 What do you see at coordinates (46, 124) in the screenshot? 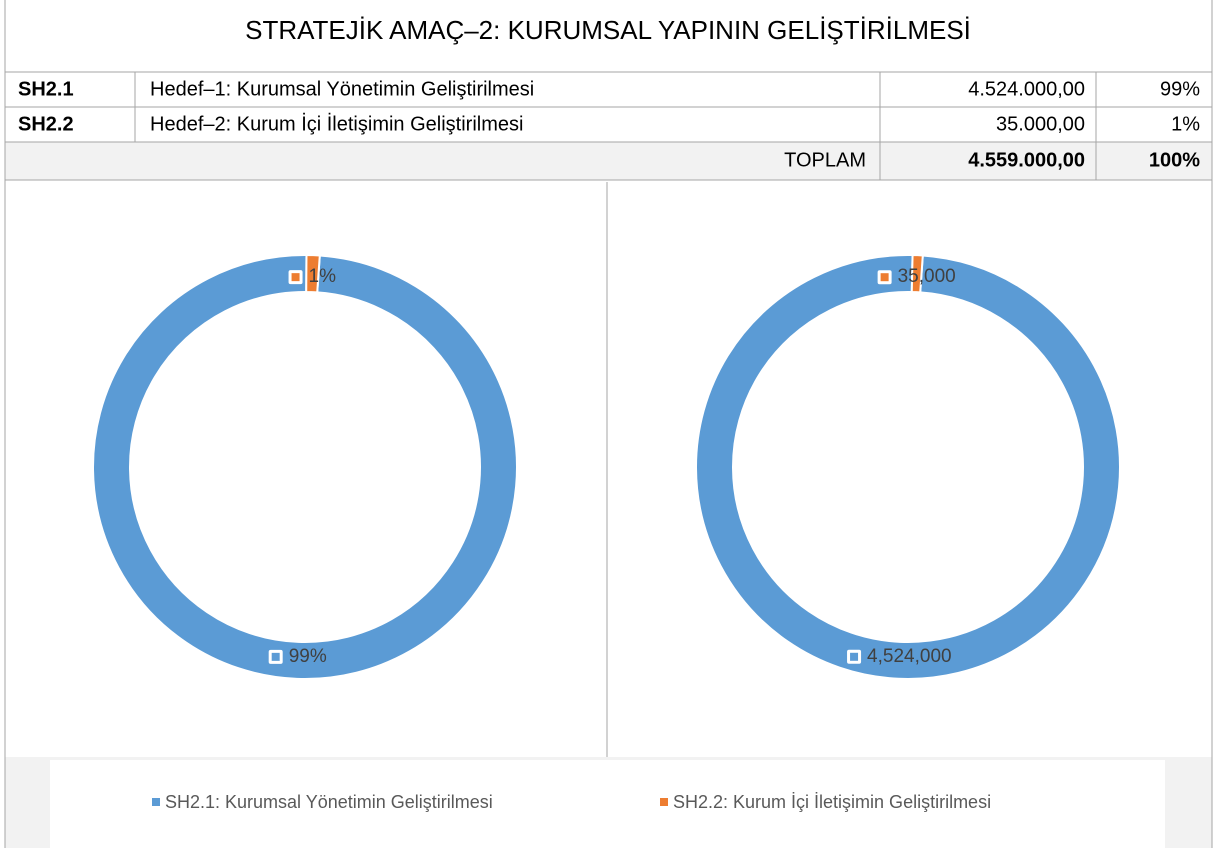
I see `cell: SH2.2` at bounding box center [46, 124].